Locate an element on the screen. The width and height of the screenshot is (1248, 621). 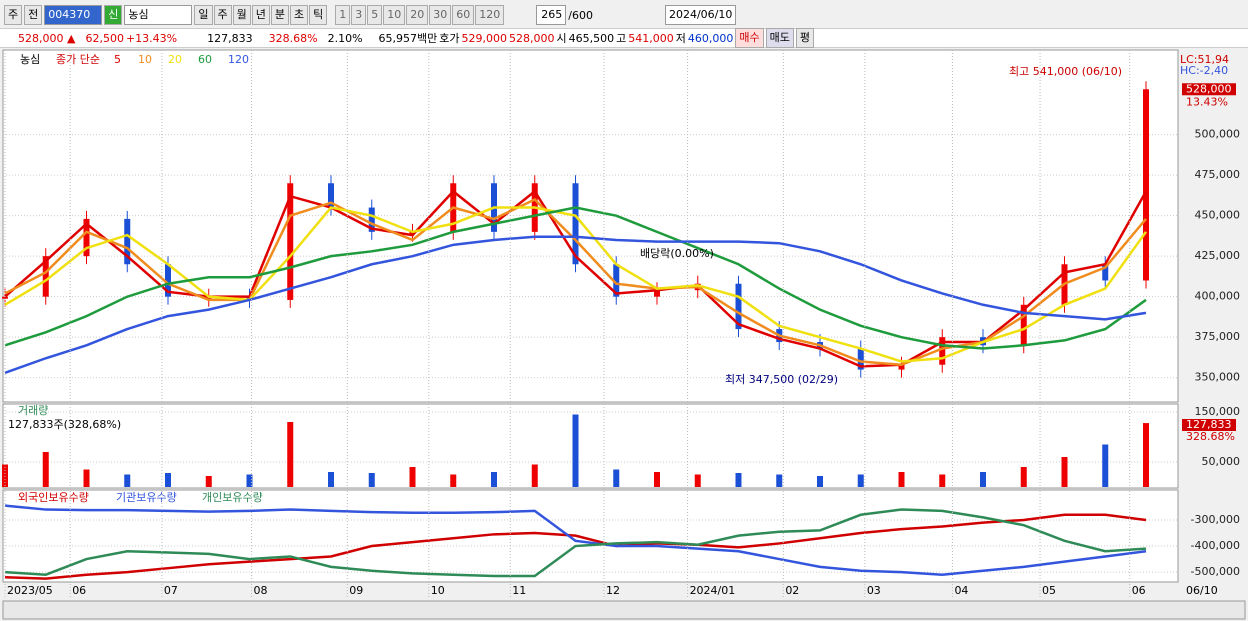
annotation-dividend: 배당락(0.00%) is located at coordinates (677, 253).